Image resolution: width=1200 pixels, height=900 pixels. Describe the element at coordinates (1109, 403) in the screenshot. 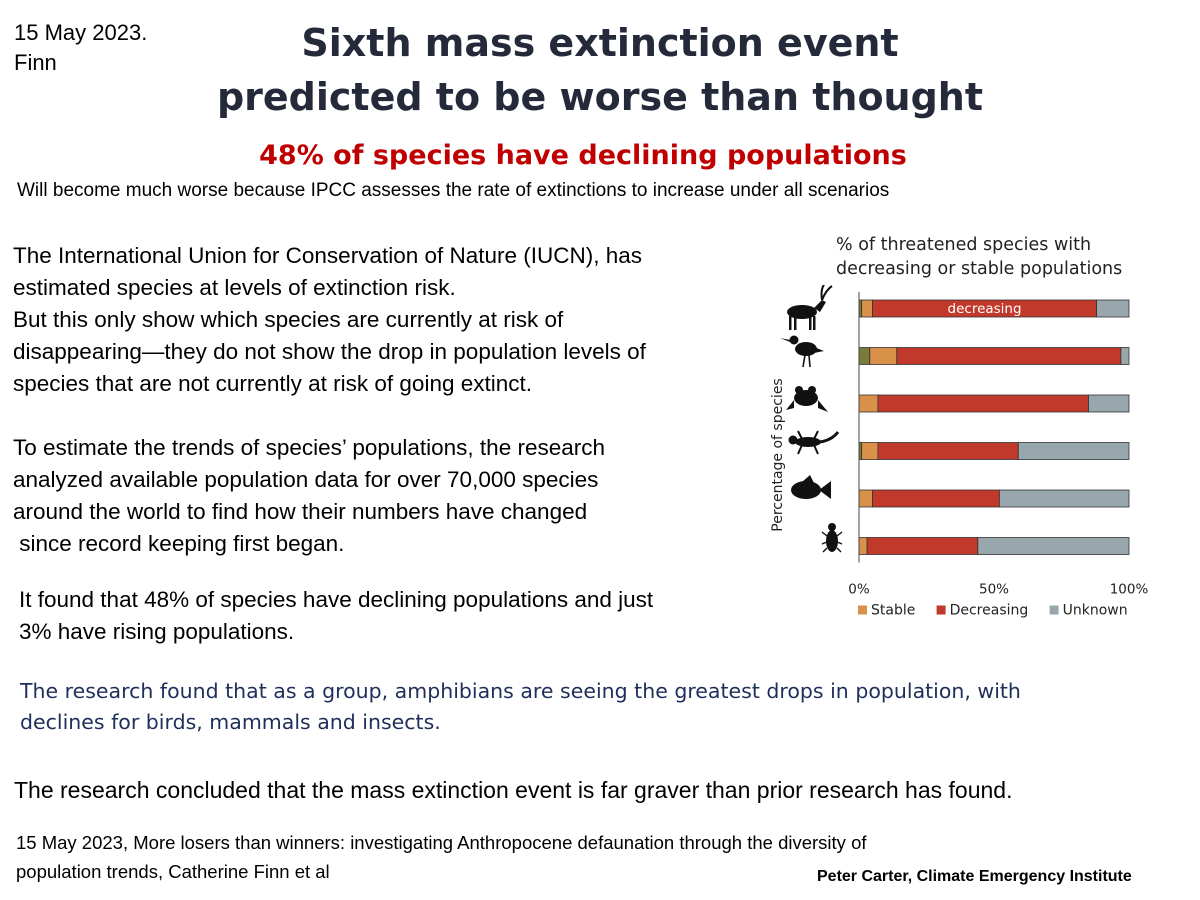

I see `bar-frog-unknown` at that location.